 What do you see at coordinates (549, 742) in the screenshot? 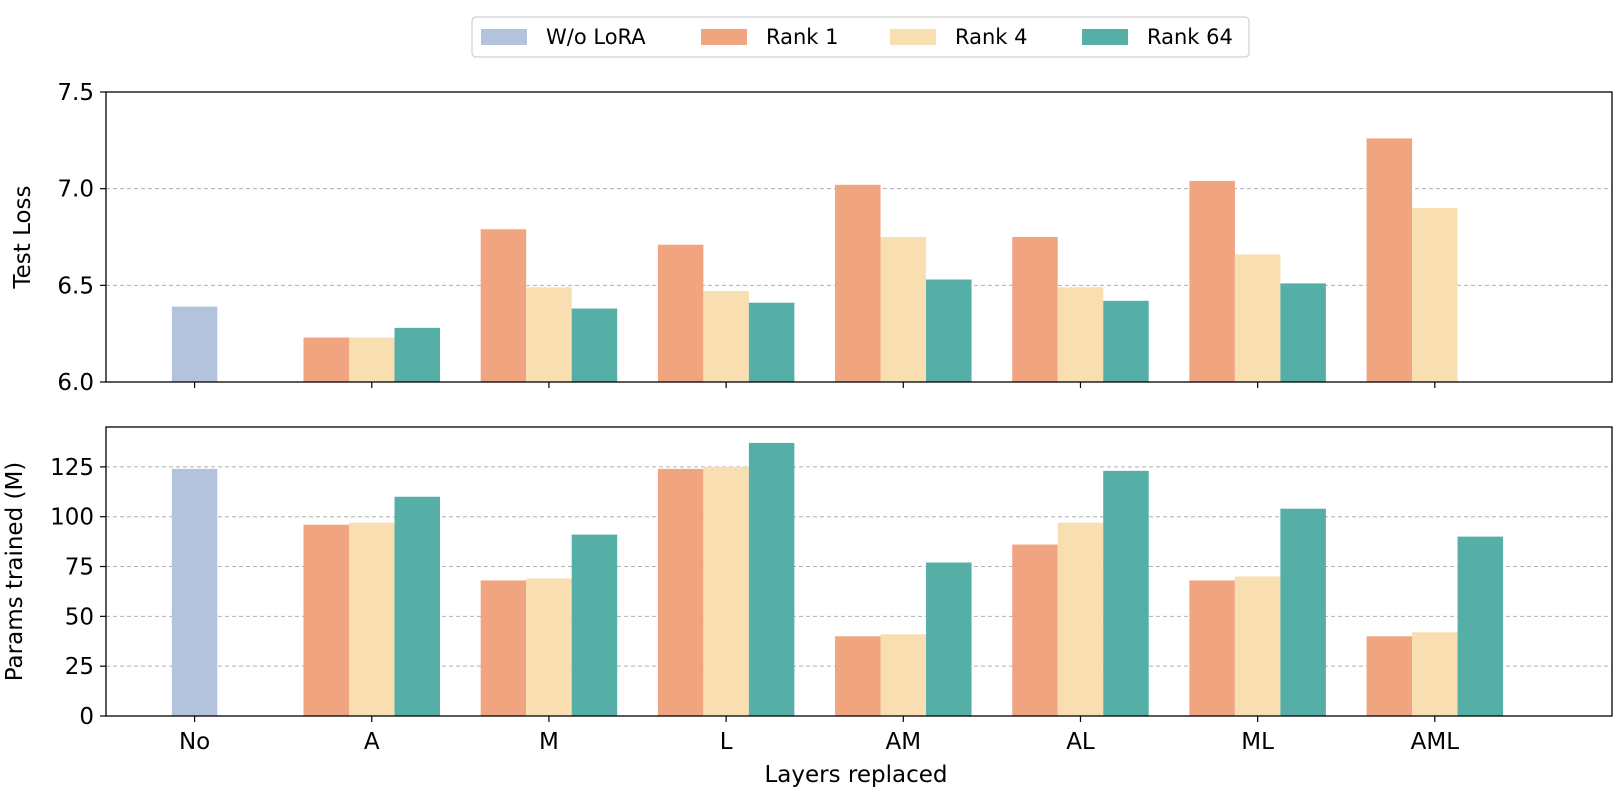
I see `x-tick-label: M` at bounding box center [549, 742].